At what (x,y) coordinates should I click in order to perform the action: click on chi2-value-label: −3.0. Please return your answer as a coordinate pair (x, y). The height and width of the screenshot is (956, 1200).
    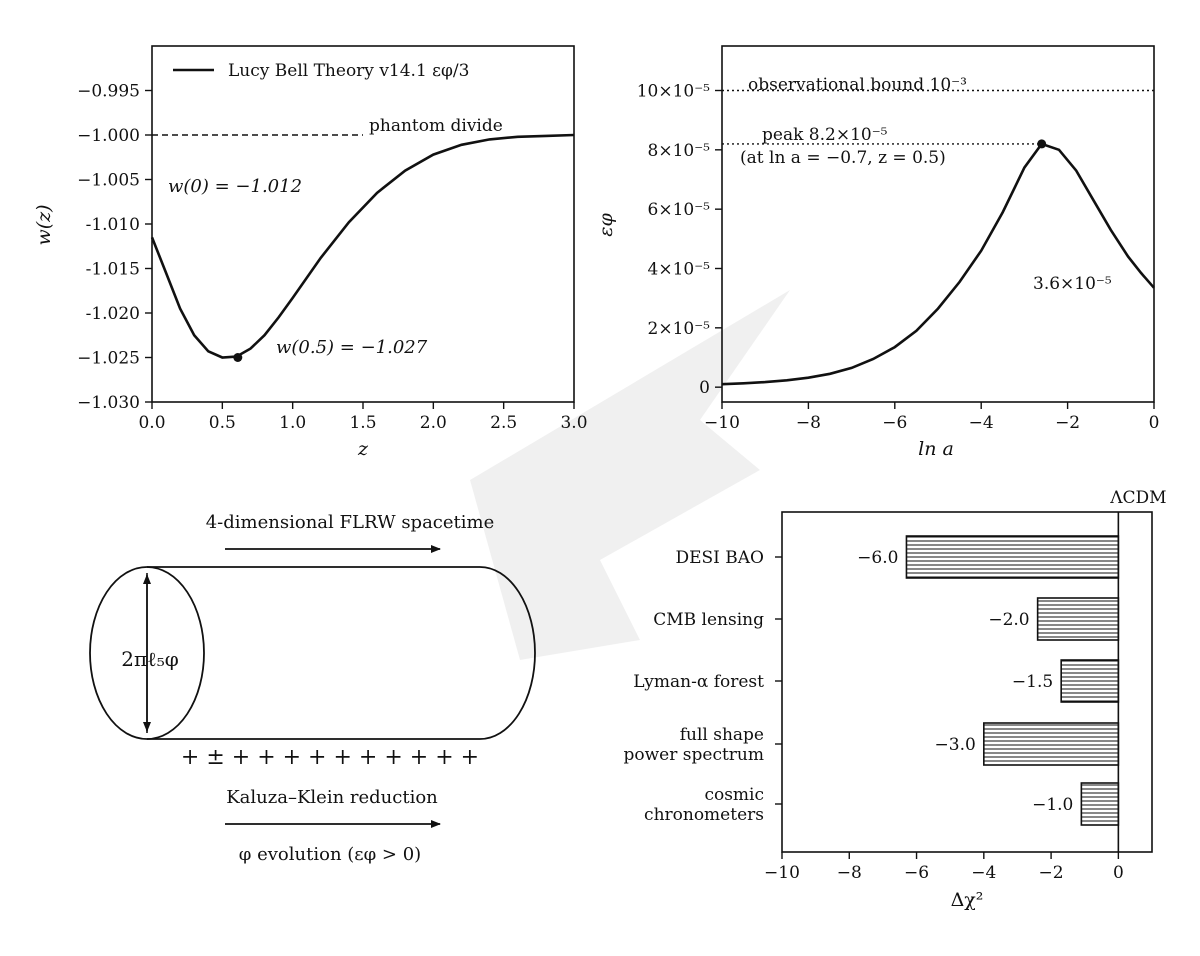
    Looking at the image, I should click on (955, 745).